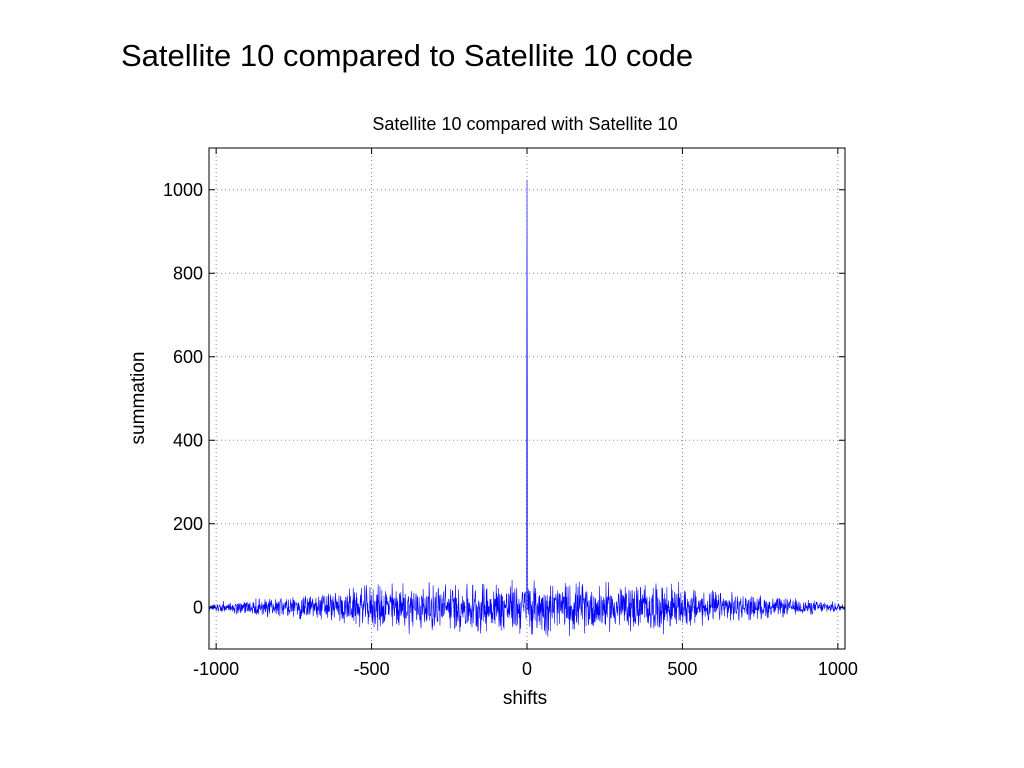 Image resolution: width=1024 pixels, height=768 pixels. Describe the element at coordinates (524, 124) in the screenshot. I see `chart-title: Satellite 10 compared with Satellite 10` at that location.